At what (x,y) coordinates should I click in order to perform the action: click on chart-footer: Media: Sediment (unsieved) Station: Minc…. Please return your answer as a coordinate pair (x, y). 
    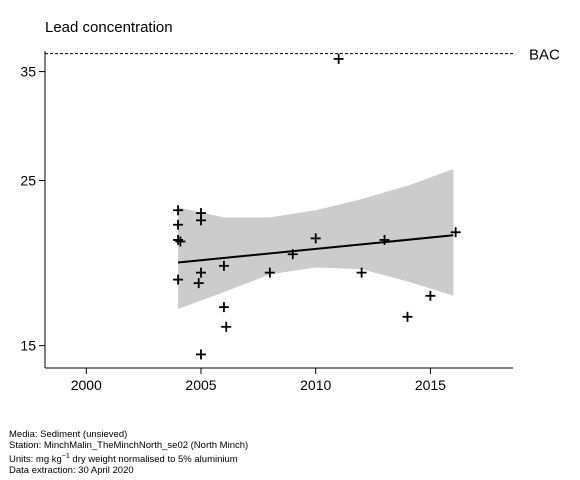
    Looking at the image, I should click on (128, 452).